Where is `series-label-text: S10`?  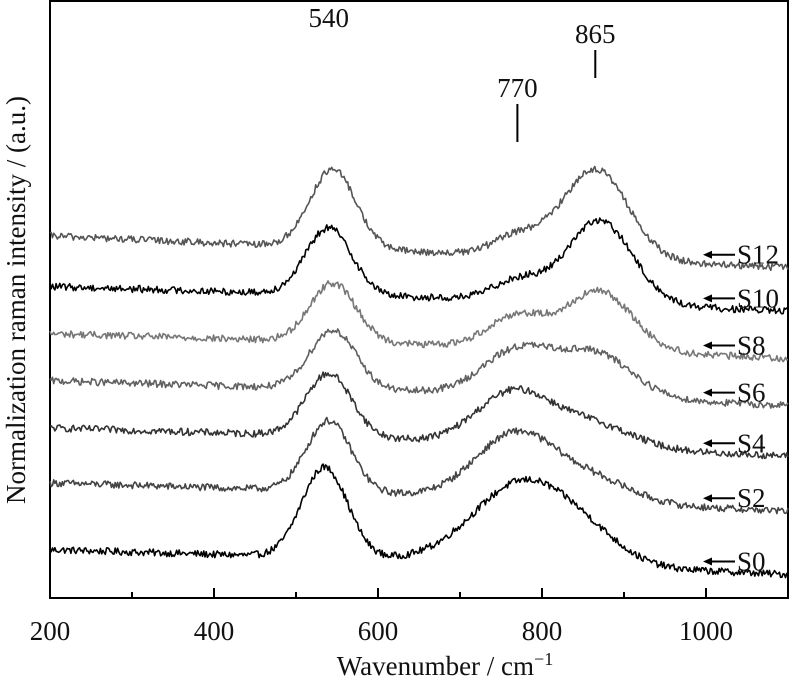
series-label-text: S10 is located at coordinates (758, 298).